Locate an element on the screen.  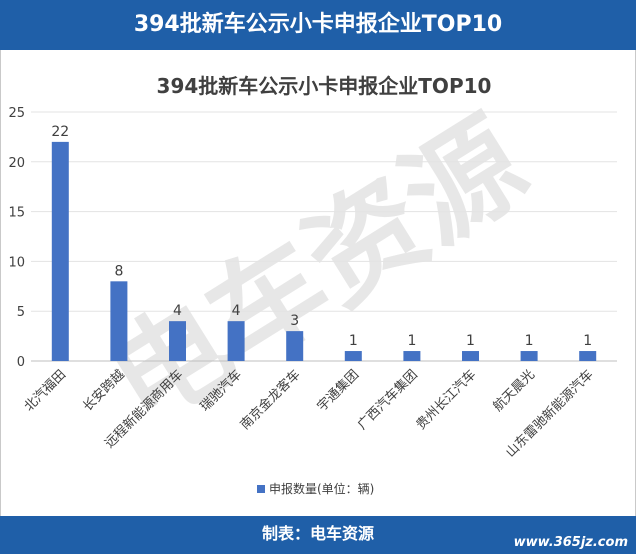
x-tick-label: 贵州长江汽车 is located at coordinates (446, 400).